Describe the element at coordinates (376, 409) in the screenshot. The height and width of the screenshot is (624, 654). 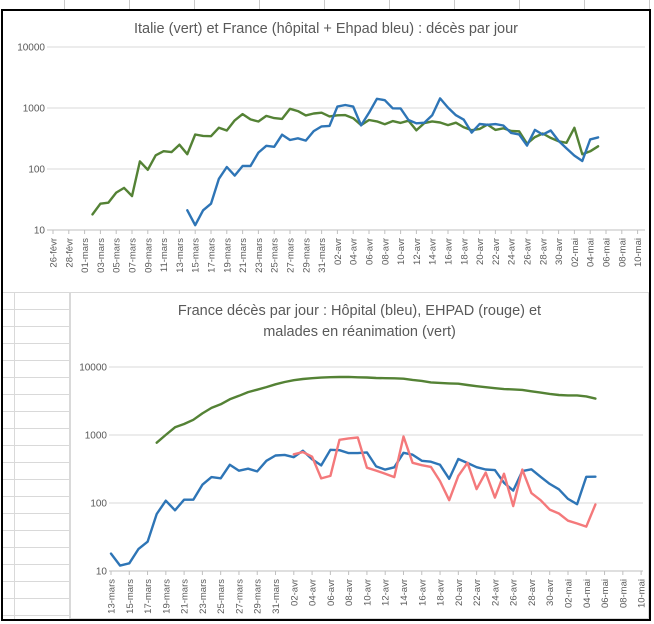
I see `series-reanimation-line` at that location.